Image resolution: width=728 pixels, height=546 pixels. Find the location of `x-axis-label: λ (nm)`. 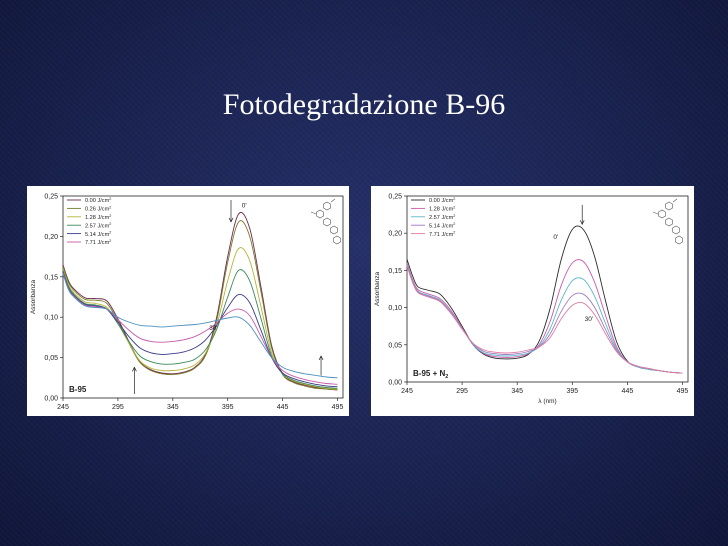

x-axis-label: λ (nm) is located at coordinates (547, 401).